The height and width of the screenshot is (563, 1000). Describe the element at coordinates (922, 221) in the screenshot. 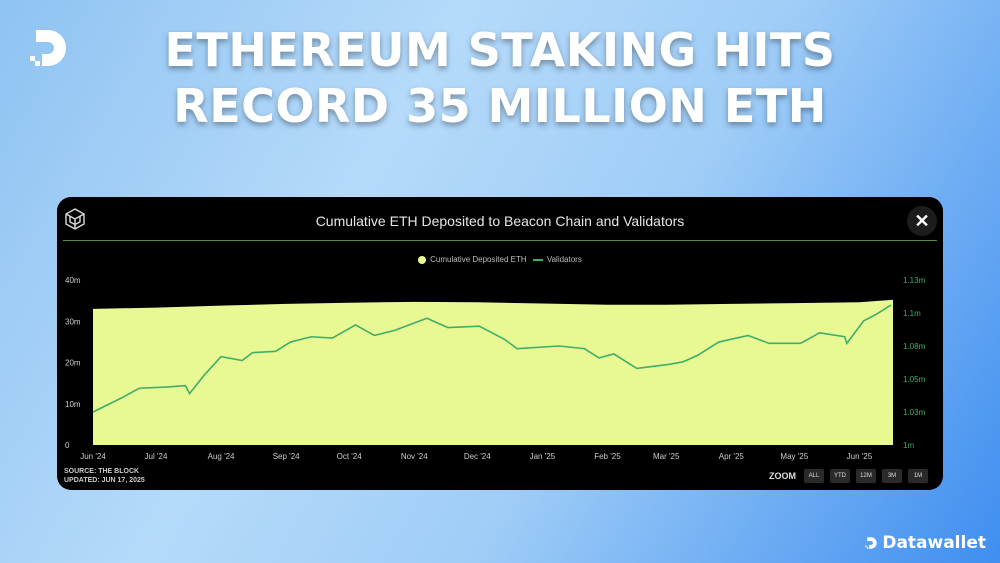

I see `close-button: ✕` at that location.